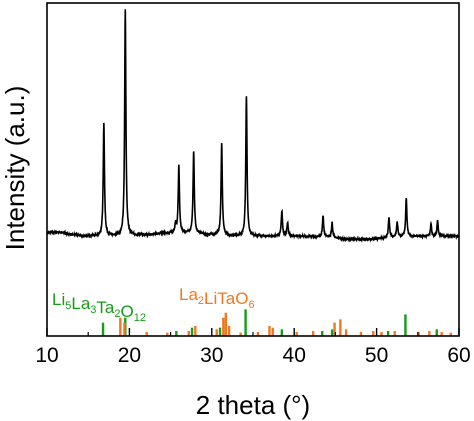 The width and height of the screenshot is (474, 421). What do you see at coordinates (46, 355) in the screenshot?
I see `x-tick-label-10: 10` at bounding box center [46, 355].